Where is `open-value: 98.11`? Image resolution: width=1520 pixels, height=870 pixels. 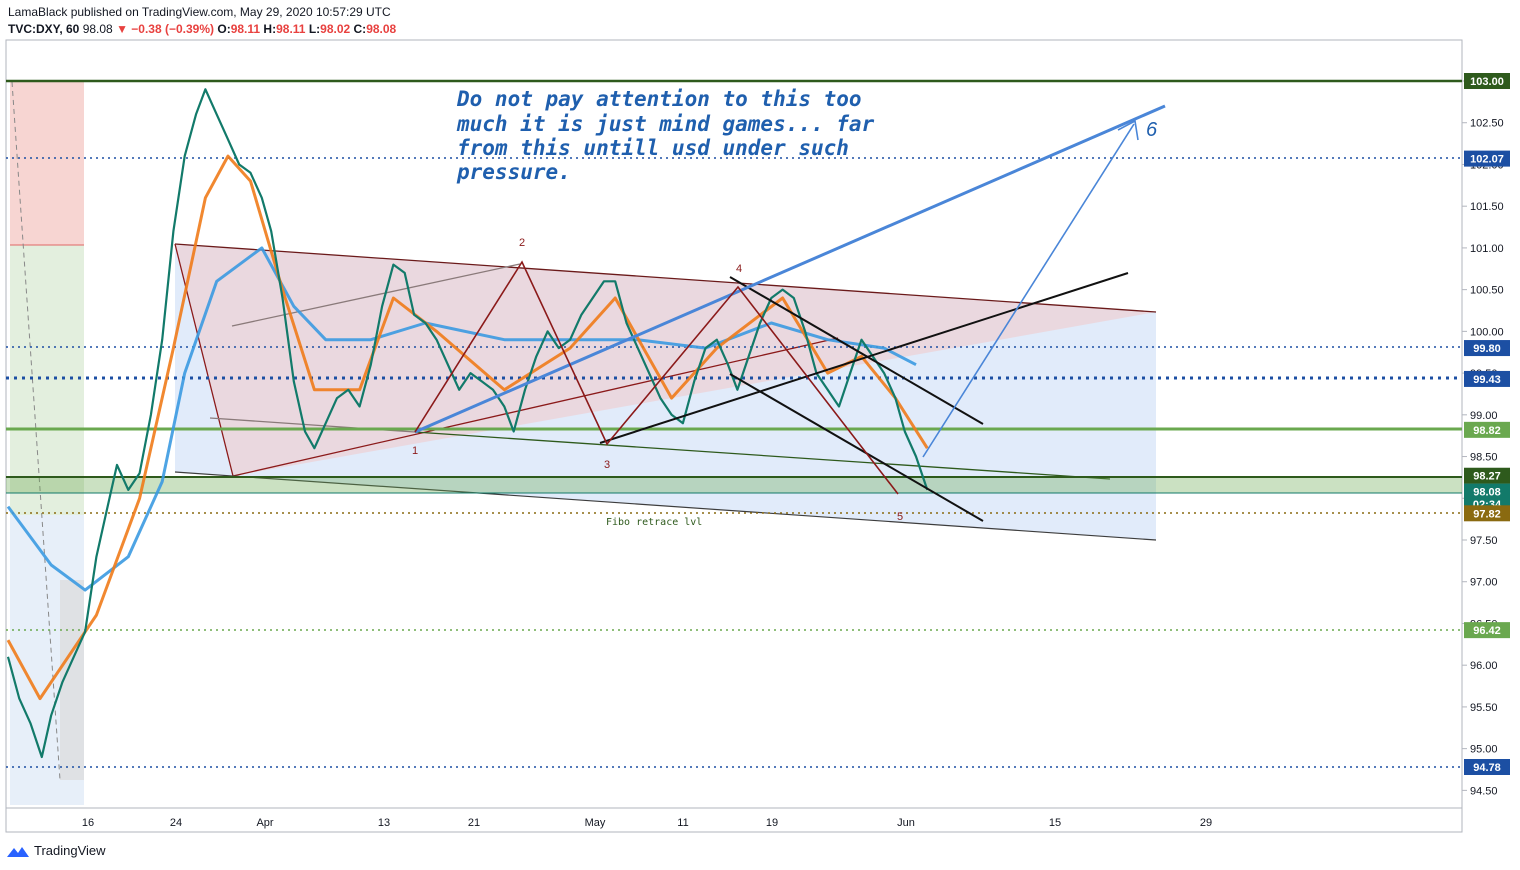 open-value: 98.11 is located at coordinates (245, 29).